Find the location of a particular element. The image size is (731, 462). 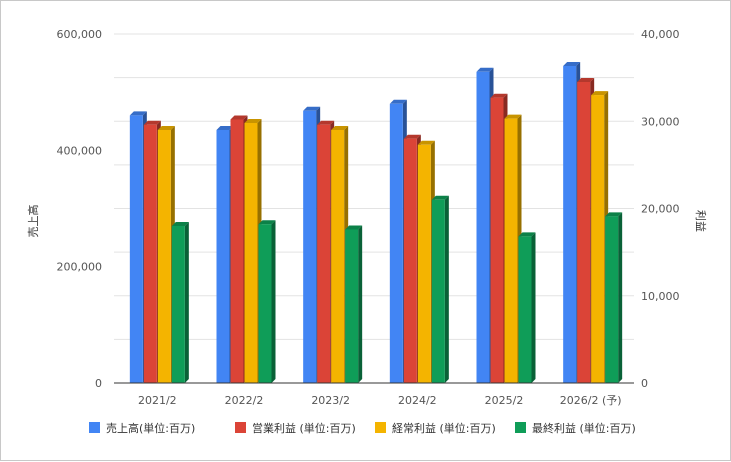

y2-tick-label: 0 is located at coordinates (644, 383).